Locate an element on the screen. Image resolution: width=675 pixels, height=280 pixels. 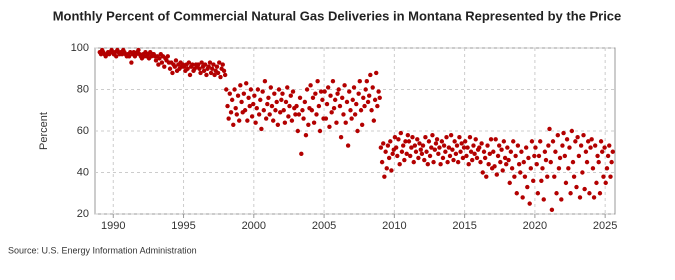
x-tick-label: 2020 is located at coordinates (535, 226).